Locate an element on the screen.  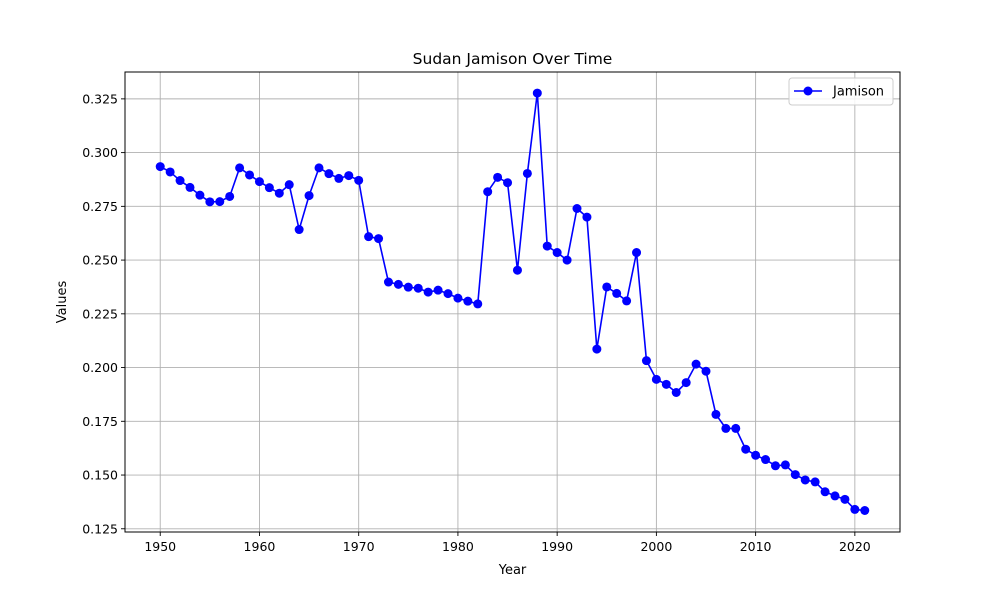
x-tick-label: 1980 is located at coordinates (458, 546).